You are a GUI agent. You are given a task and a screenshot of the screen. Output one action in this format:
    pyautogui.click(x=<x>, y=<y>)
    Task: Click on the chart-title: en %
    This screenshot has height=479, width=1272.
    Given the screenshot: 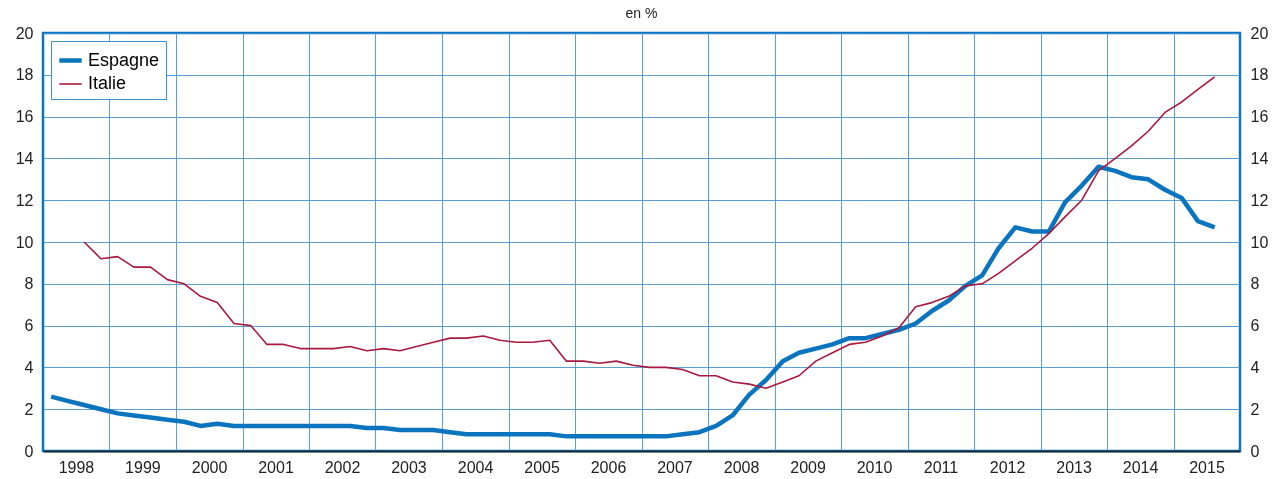 What is the action you would take?
    pyautogui.click(x=641, y=13)
    